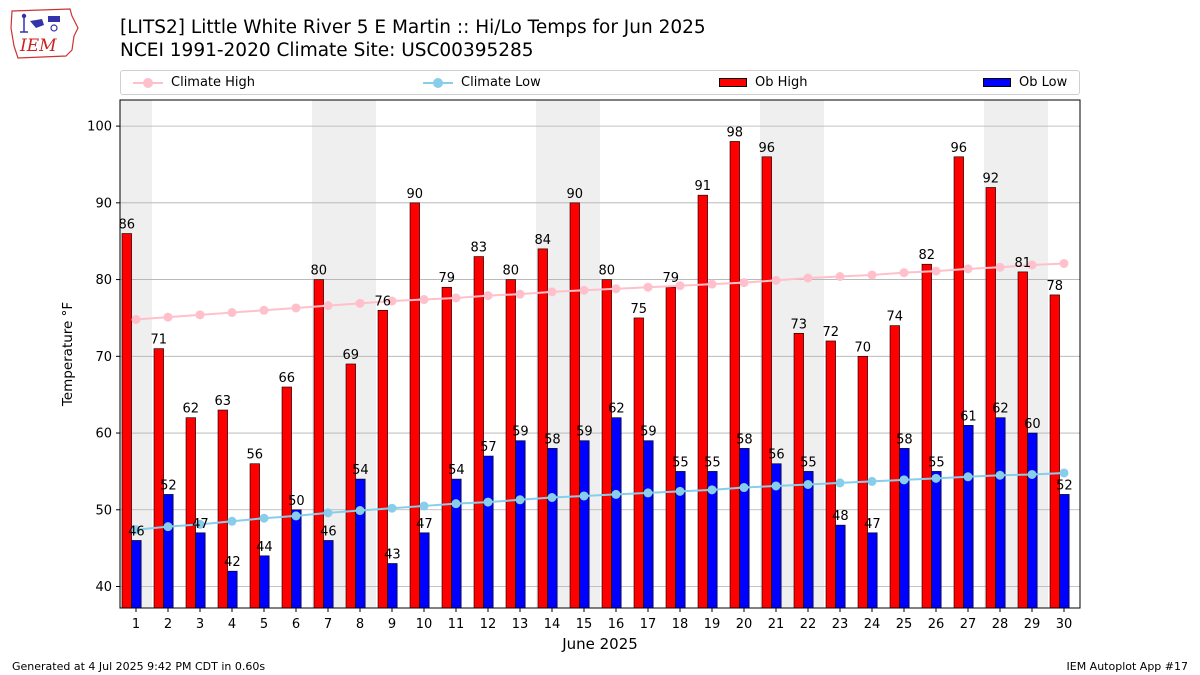 The width and height of the screenshot is (1200, 675). What do you see at coordinates (327, 50) in the screenshot?
I see `chart-subtitle: NCEI 1991-2020 Climate Site: USC00395285` at bounding box center [327, 50].